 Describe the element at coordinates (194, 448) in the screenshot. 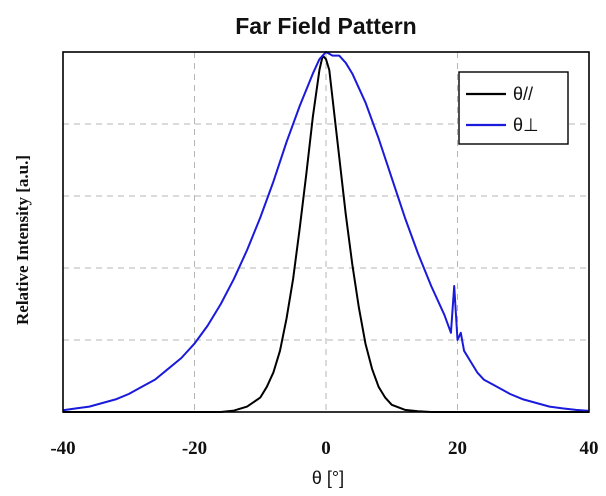

I see `x-tick-label: -20` at that location.